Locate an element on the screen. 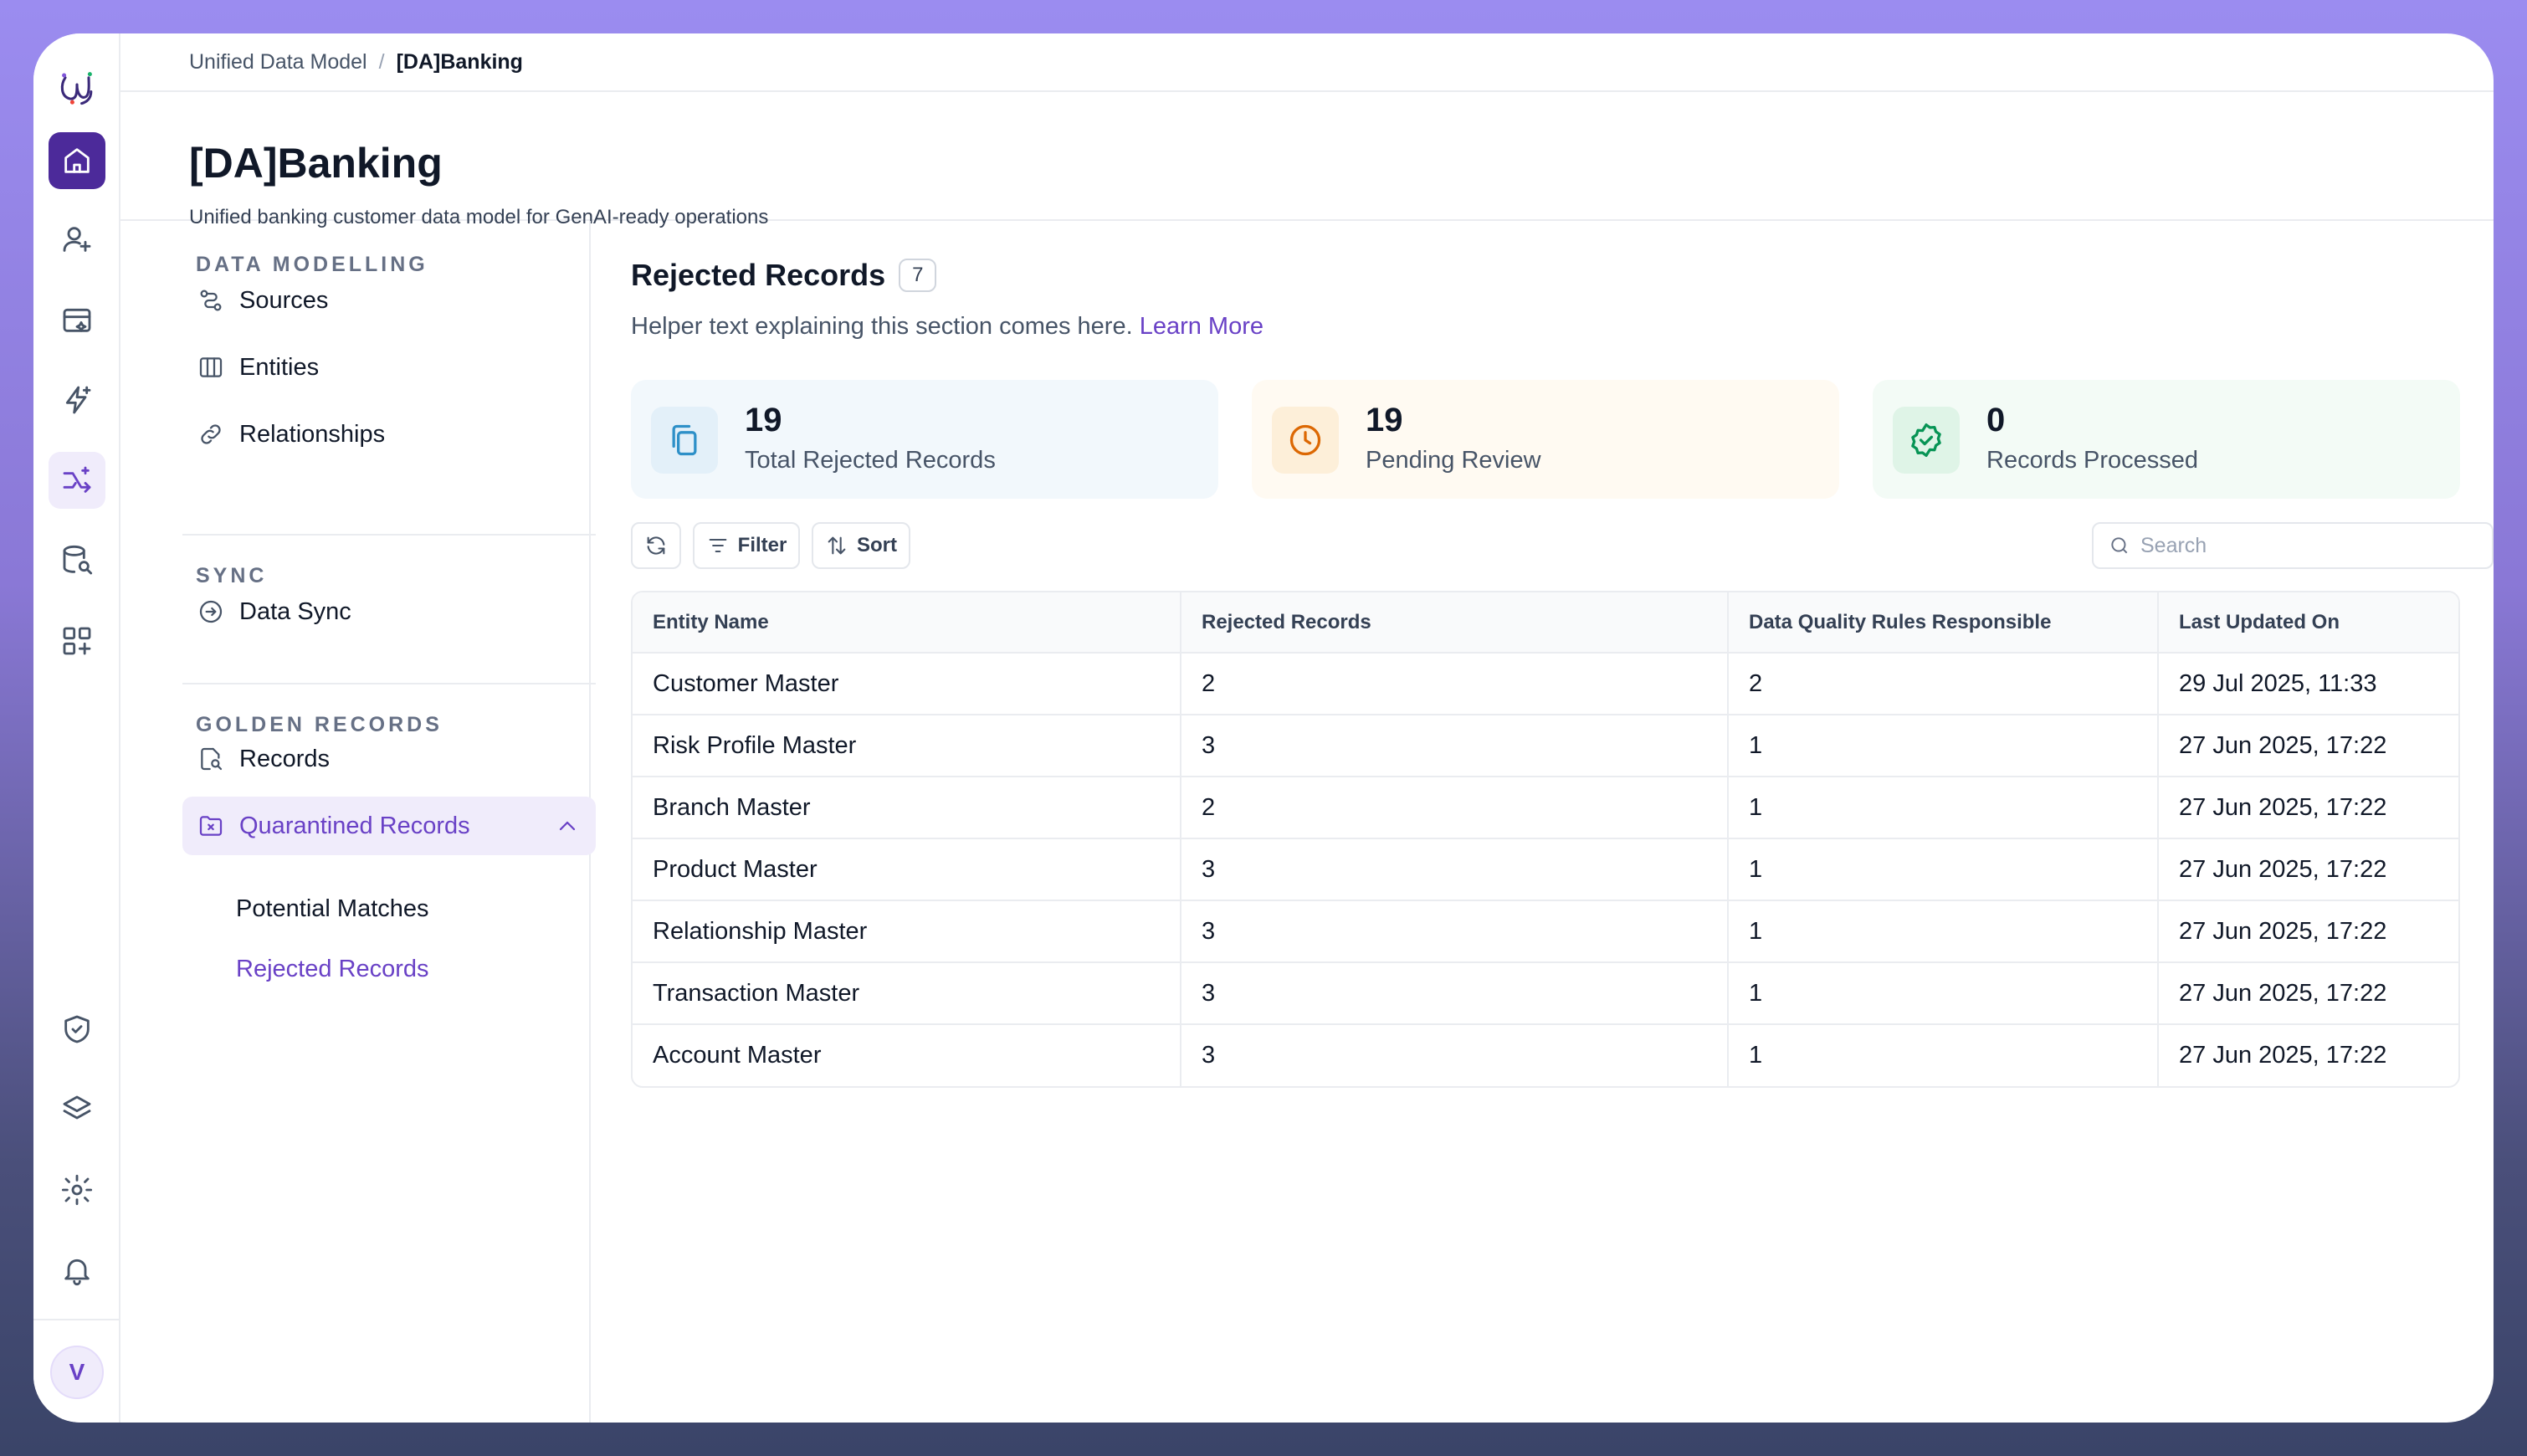  sort-button: Sort is located at coordinates (861, 545).